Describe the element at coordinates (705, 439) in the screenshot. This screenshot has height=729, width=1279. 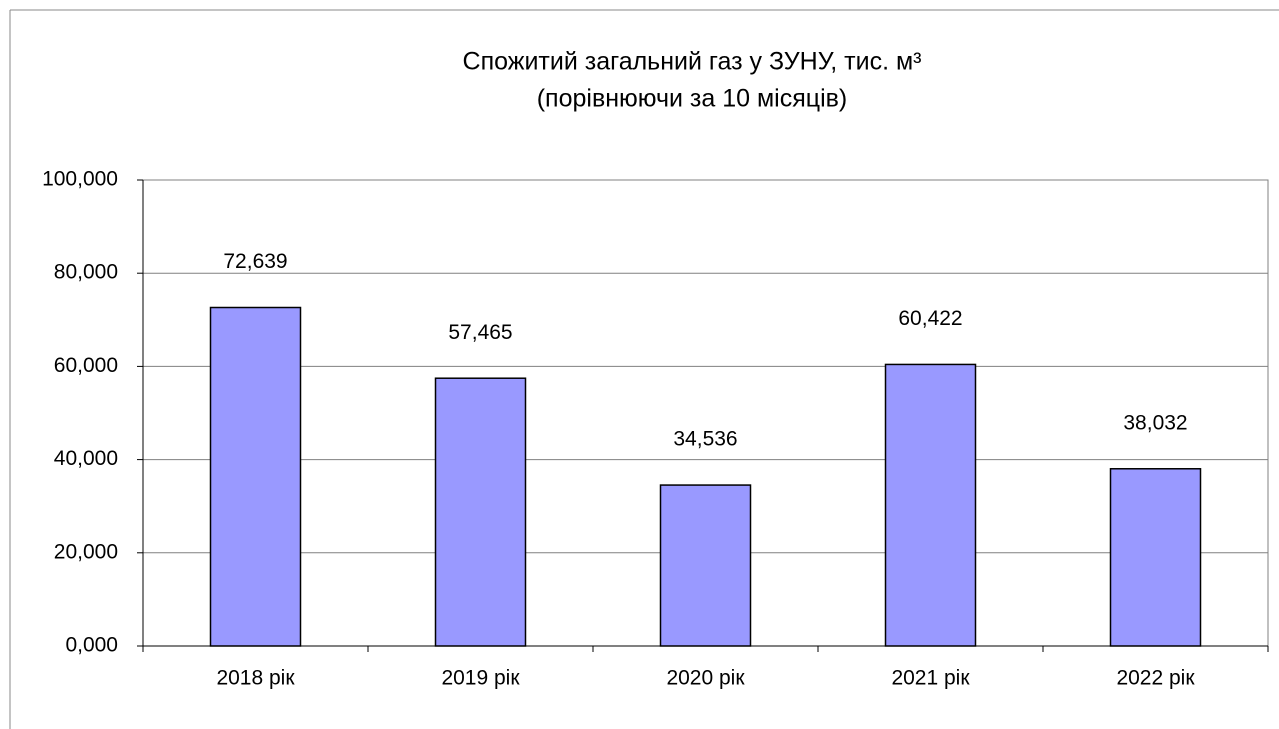
I see `data-label: 34,536` at that location.